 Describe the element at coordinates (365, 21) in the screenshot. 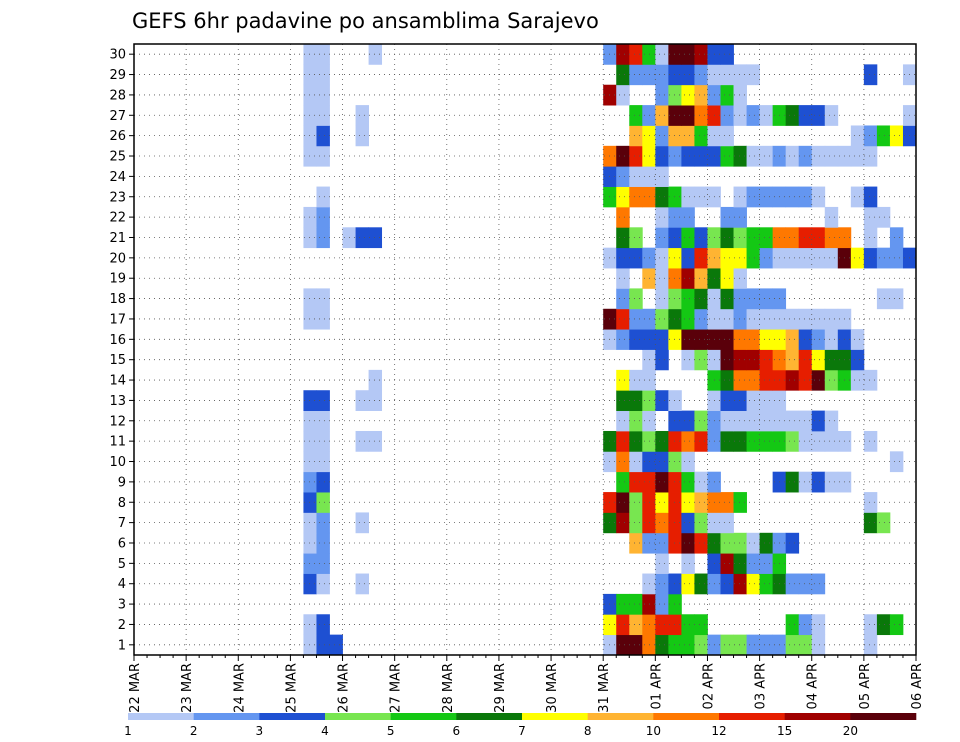

I see `chart-title: GEFS 6hr padavine po ansamblima Sarajevo` at that location.